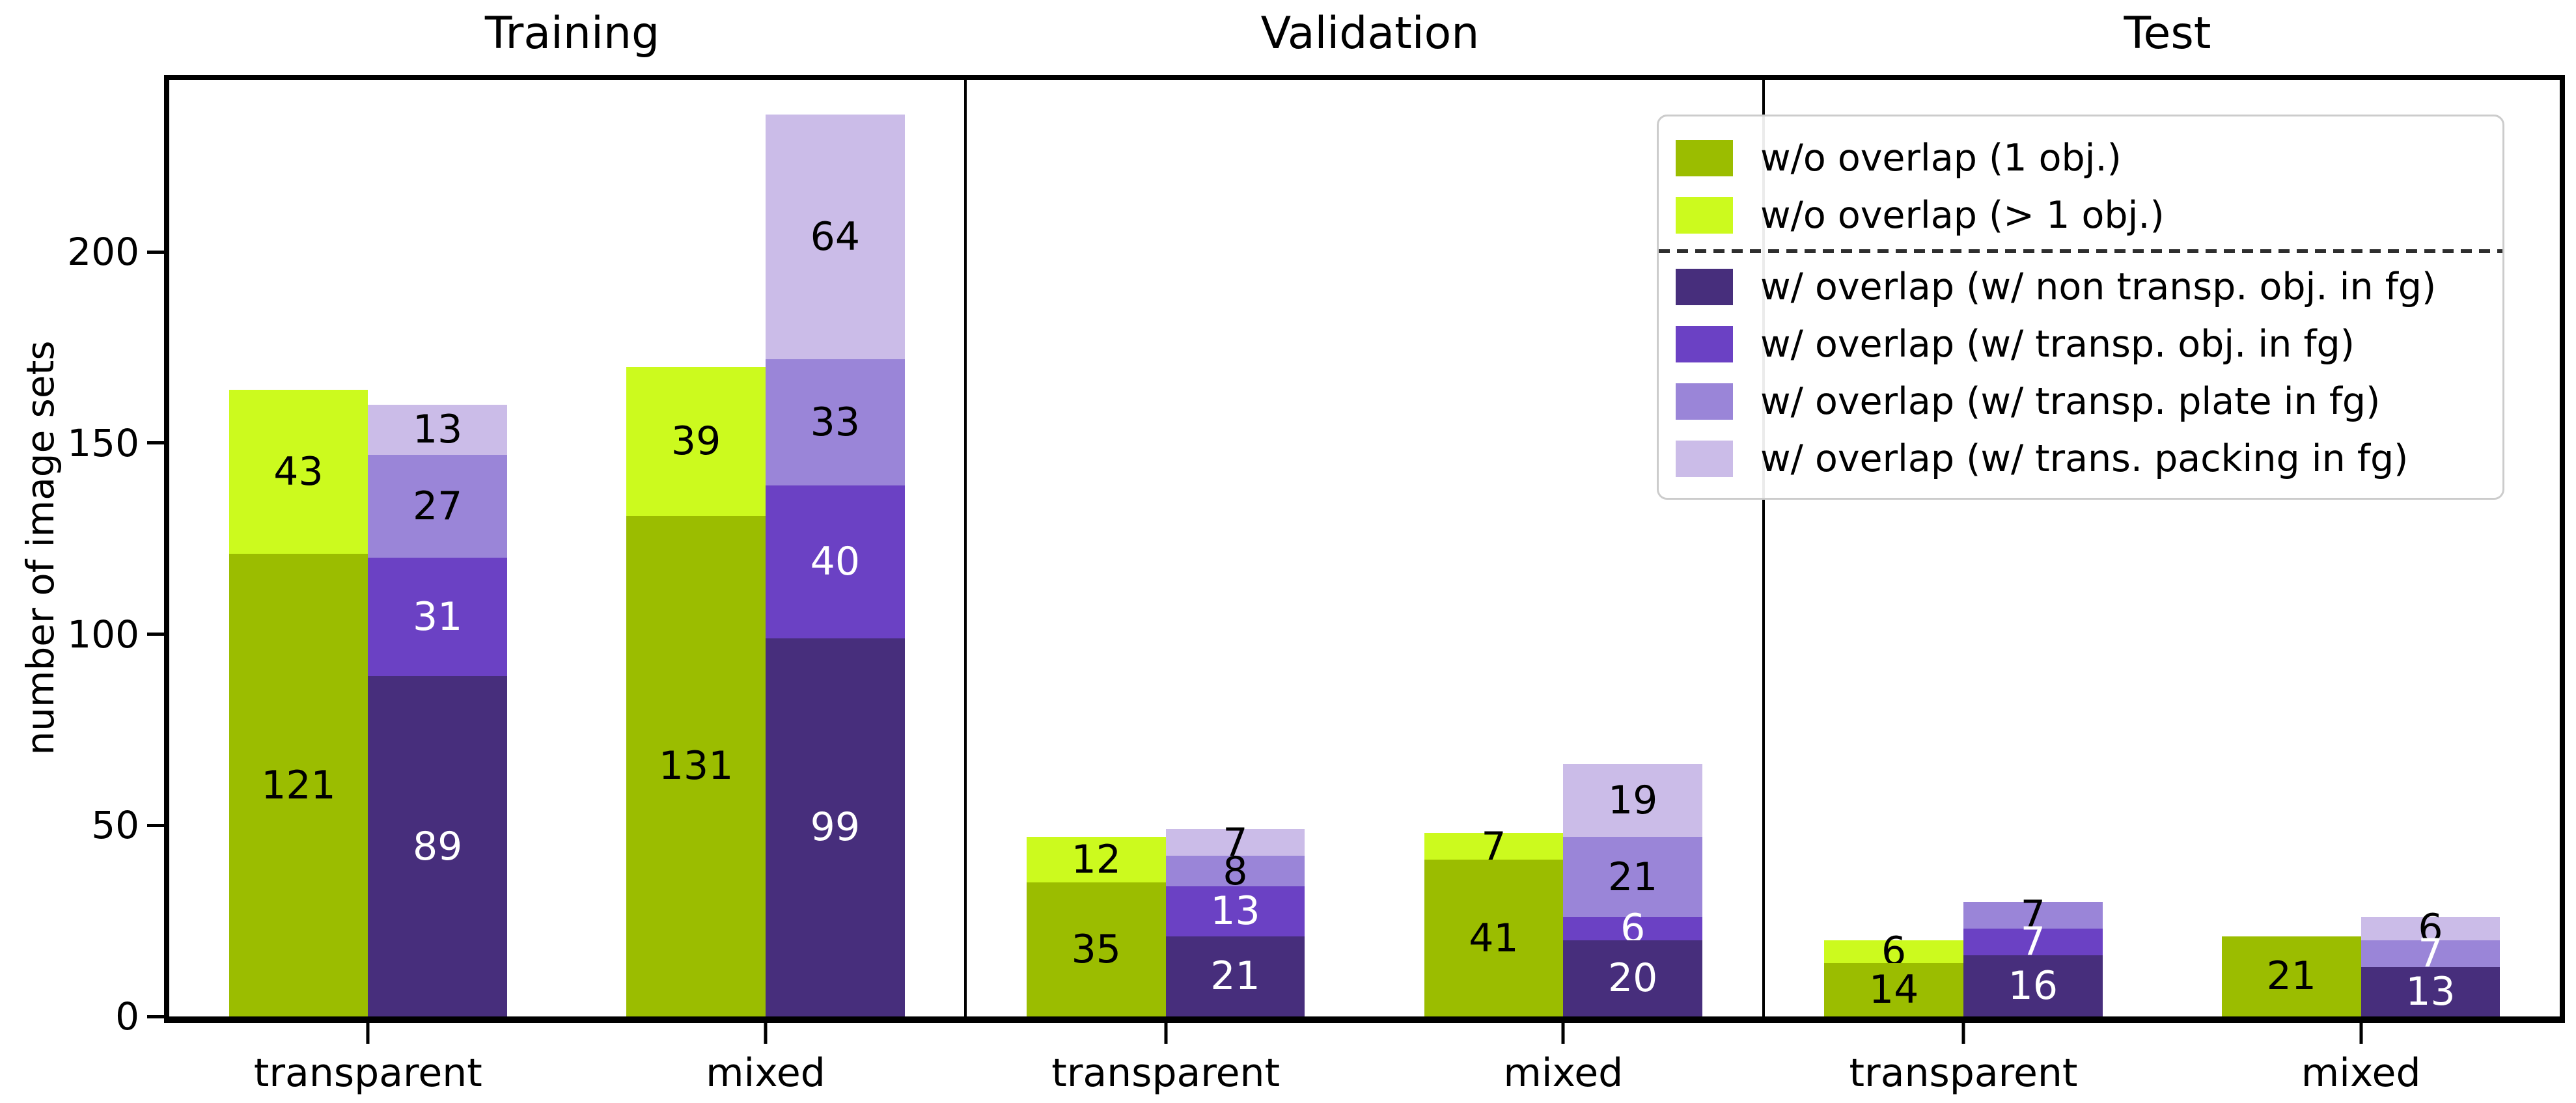  Describe the element at coordinates (438, 617) in the screenshot. I see `segment-value-label: 31` at that location.